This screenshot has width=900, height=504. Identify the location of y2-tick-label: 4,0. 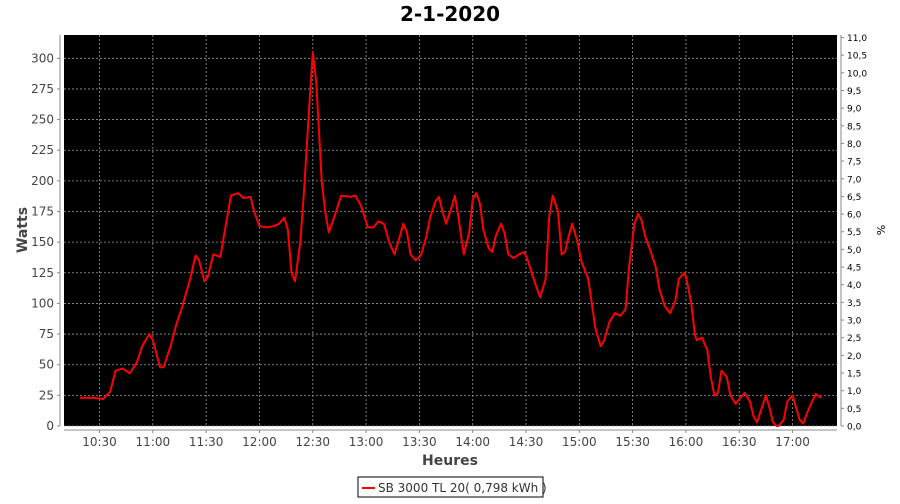
(854, 286).